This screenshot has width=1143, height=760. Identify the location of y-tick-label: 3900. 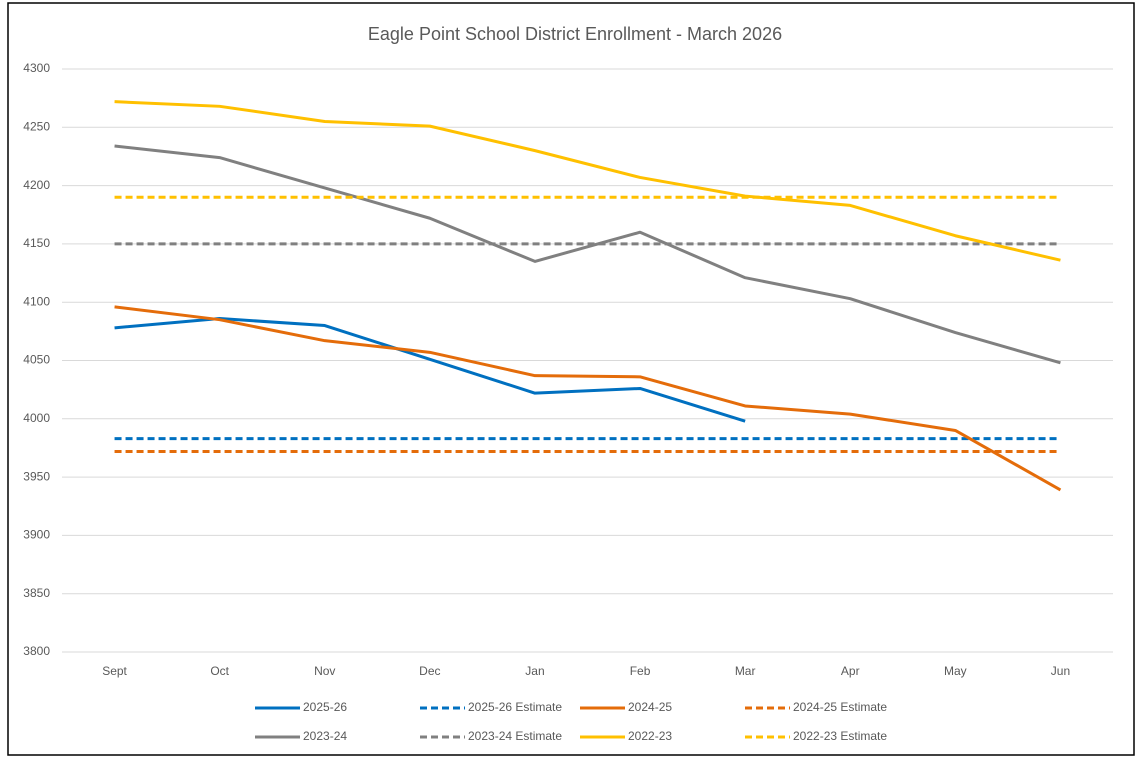
(36, 535).